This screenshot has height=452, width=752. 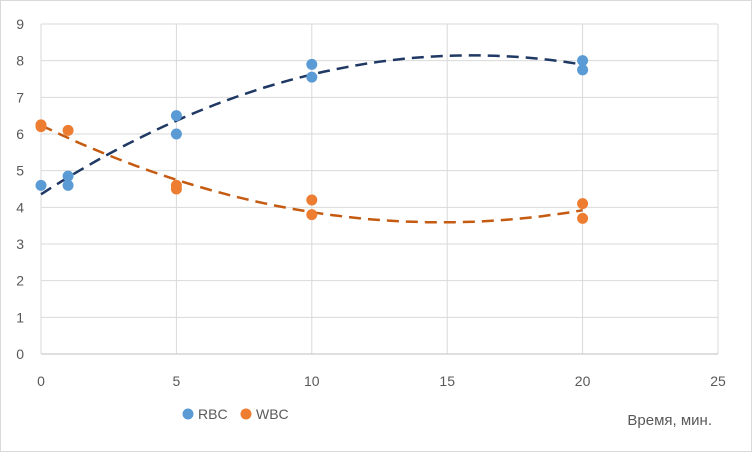 What do you see at coordinates (246, 414) in the screenshot?
I see `legend-marker-wbc` at bounding box center [246, 414].